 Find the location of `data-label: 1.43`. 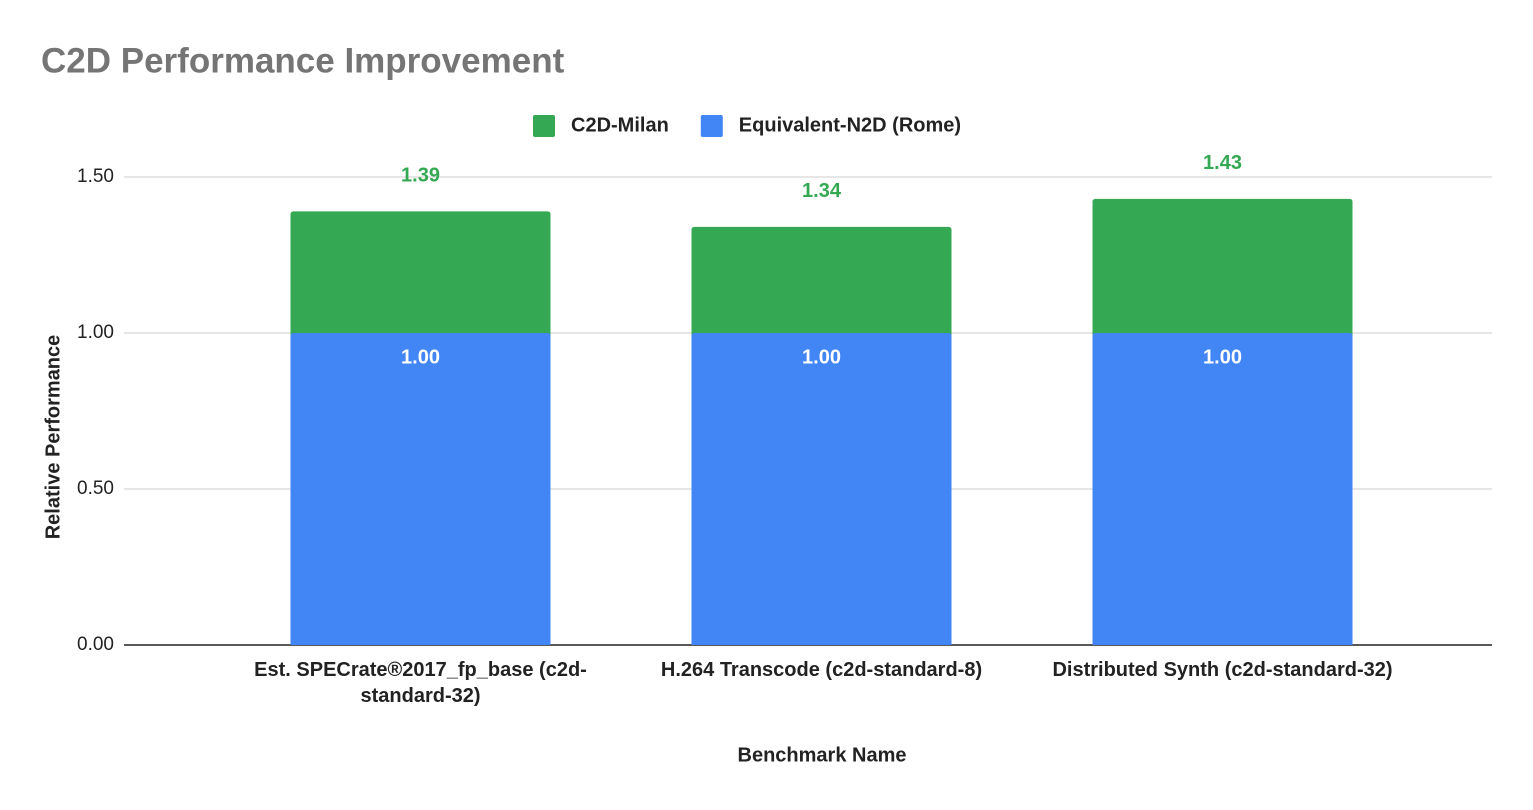

data-label: 1.43 is located at coordinates (1222, 163).